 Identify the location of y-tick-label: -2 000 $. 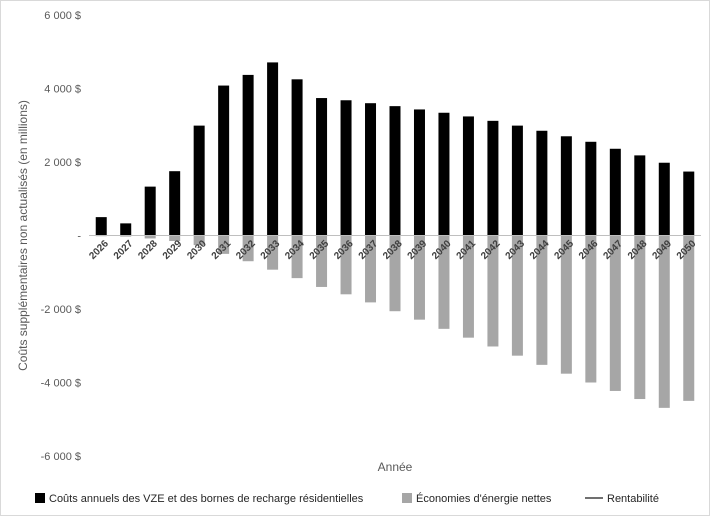
(61, 310).